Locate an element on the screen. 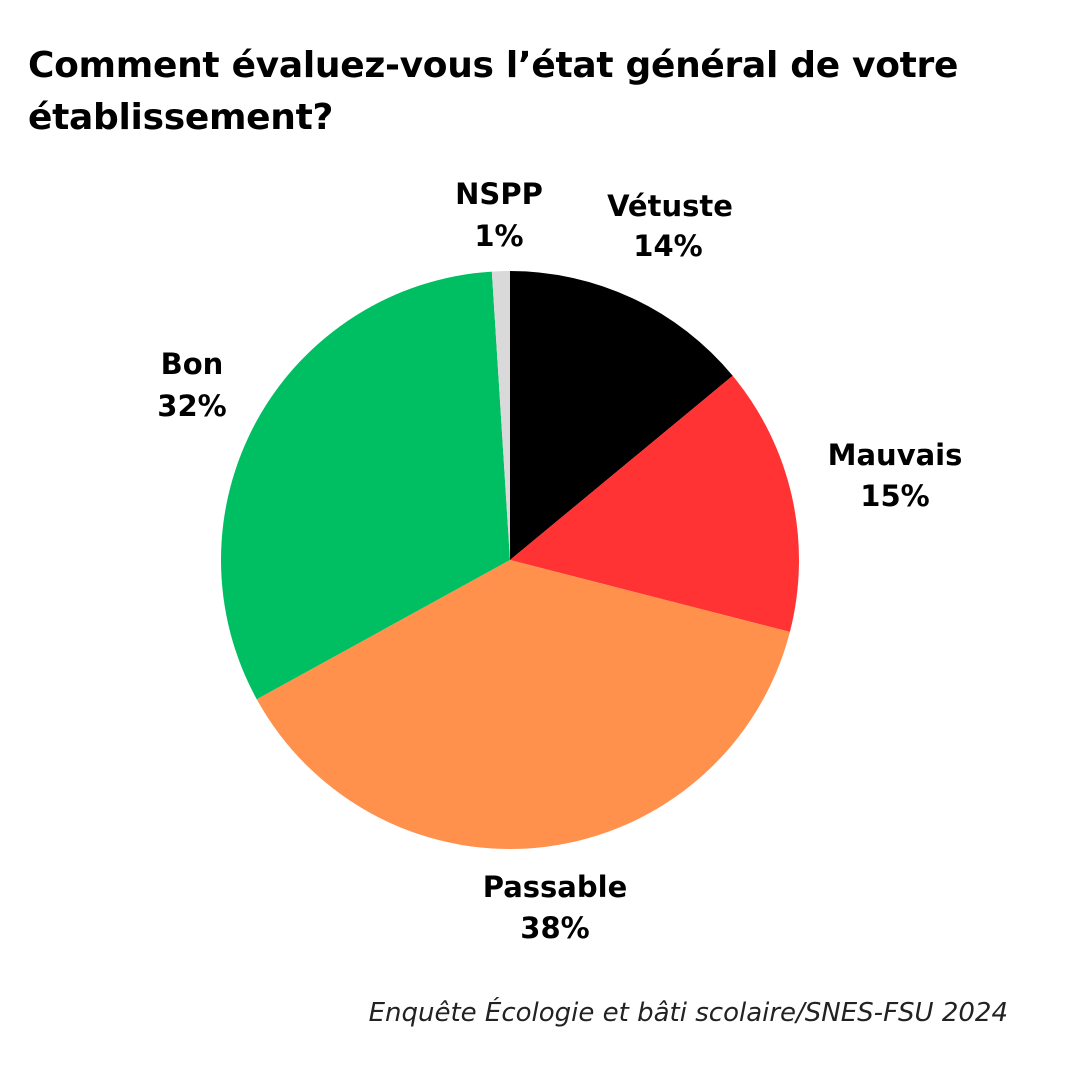 The image size is (1080, 1080). pie-slice-passable is located at coordinates (523, 704).